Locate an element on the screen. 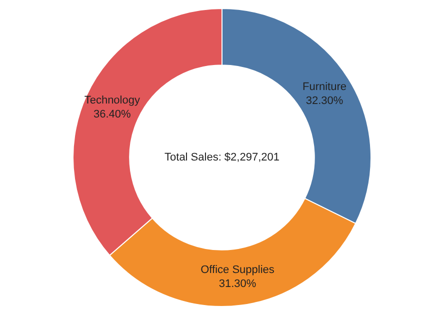 This screenshot has height=315, width=444. slice-label: Office Supplies is located at coordinates (237, 270).